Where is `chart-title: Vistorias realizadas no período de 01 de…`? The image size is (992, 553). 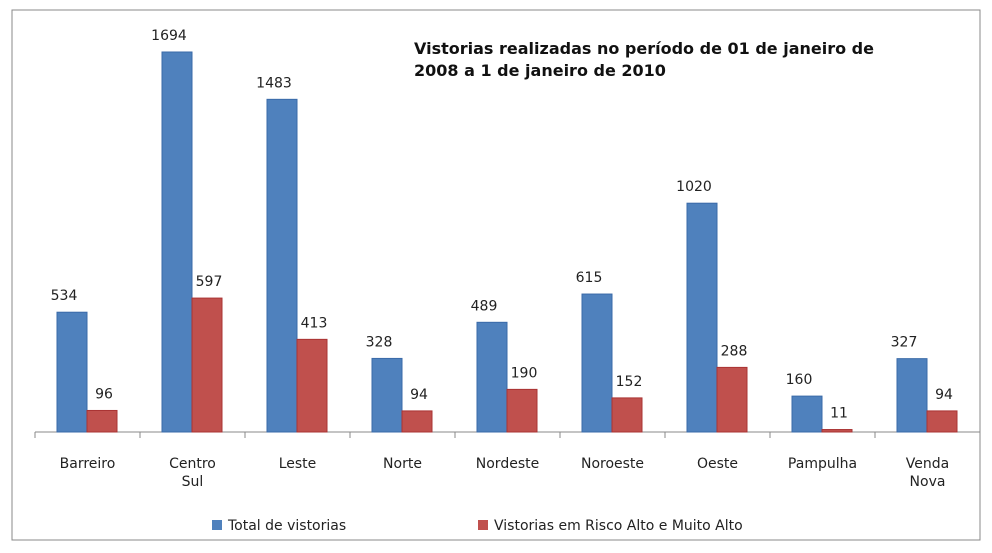
chart-title: Vistorias realizadas no período de 01 de… is located at coordinates (644, 59).